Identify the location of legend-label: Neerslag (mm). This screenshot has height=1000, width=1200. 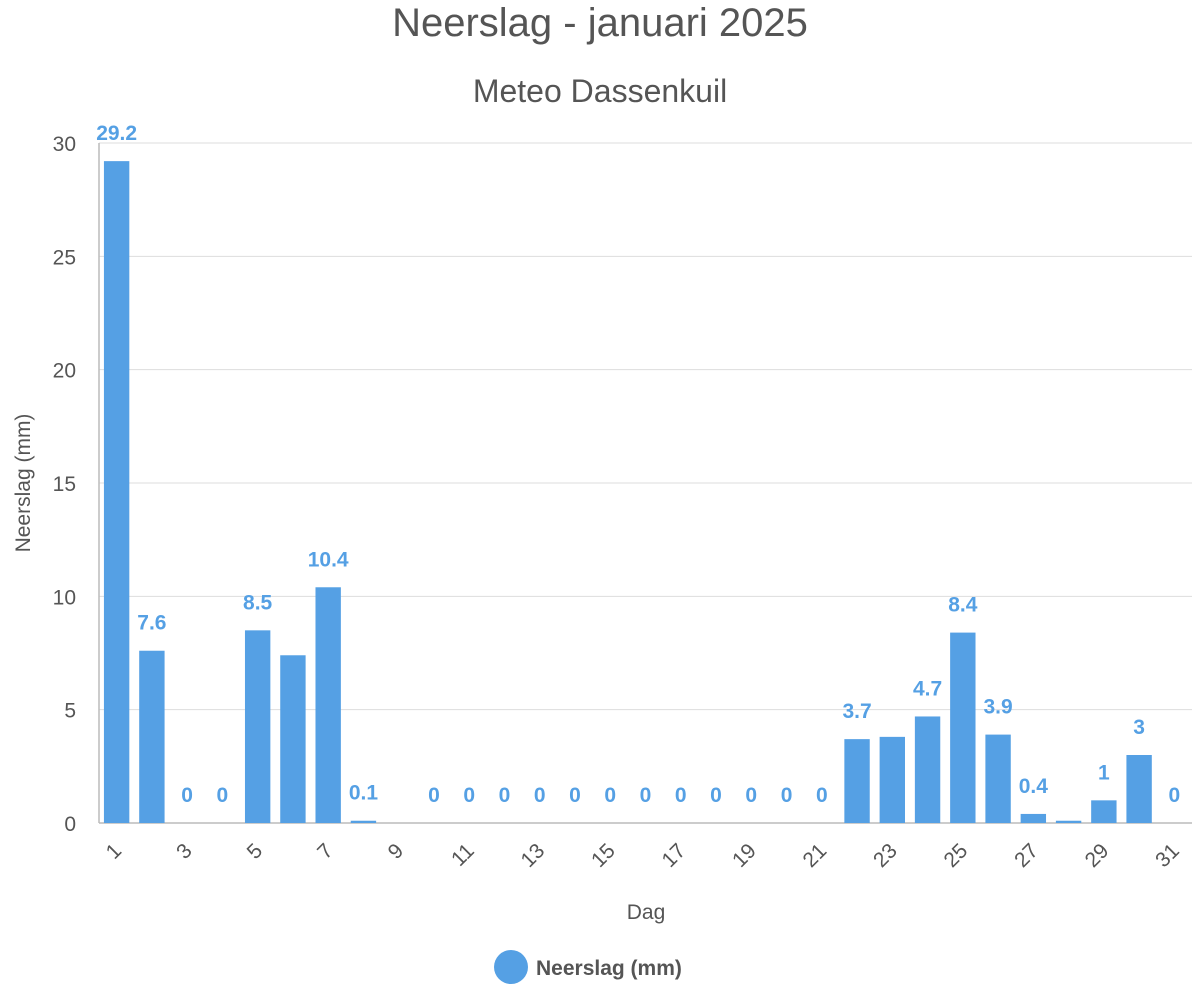
(609, 968).